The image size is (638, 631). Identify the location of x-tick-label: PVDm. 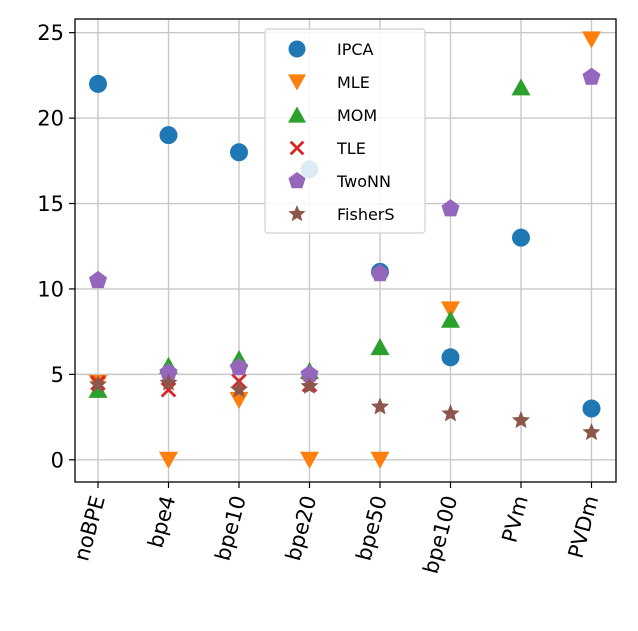
(584, 527).